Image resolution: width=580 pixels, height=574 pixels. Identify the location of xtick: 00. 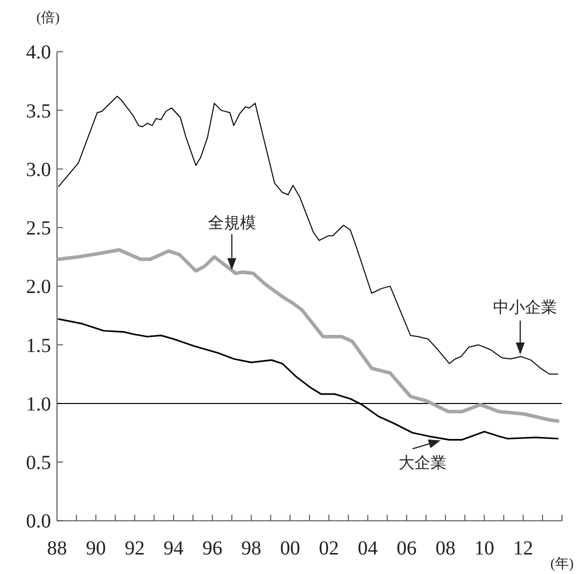
(290, 549).